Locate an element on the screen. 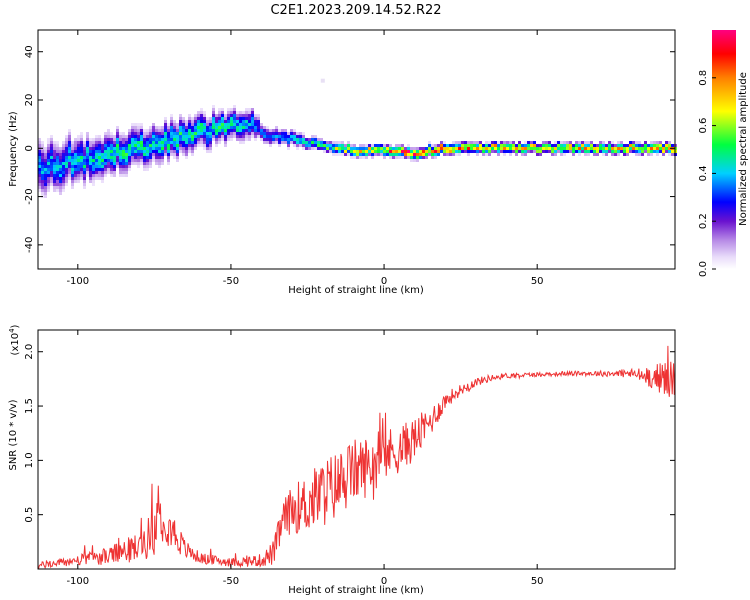  colorbar-tick-label: 0.0 is located at coordinates (703, 269).